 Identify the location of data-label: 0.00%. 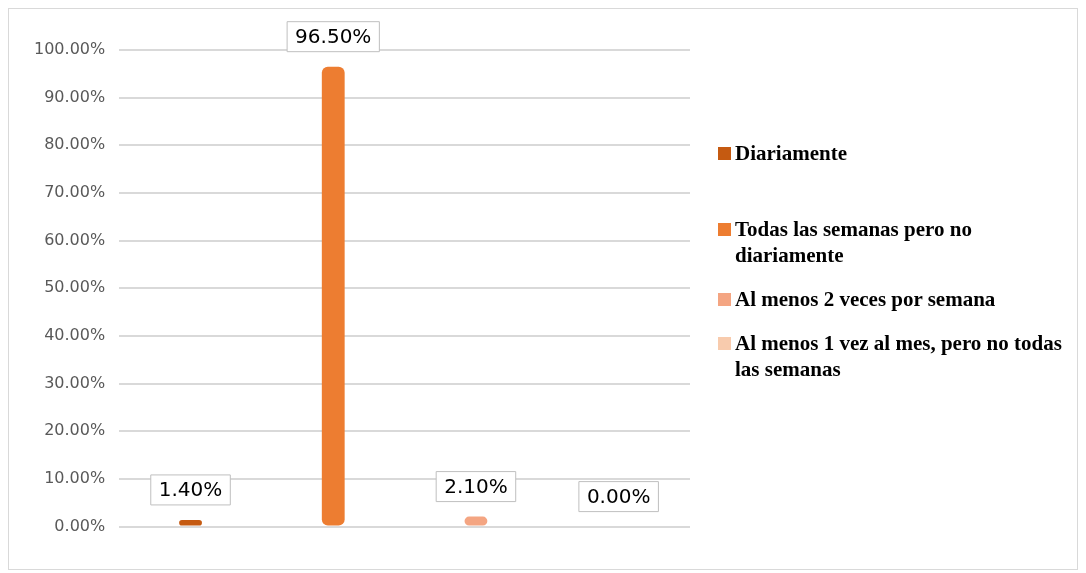
(618, 495).